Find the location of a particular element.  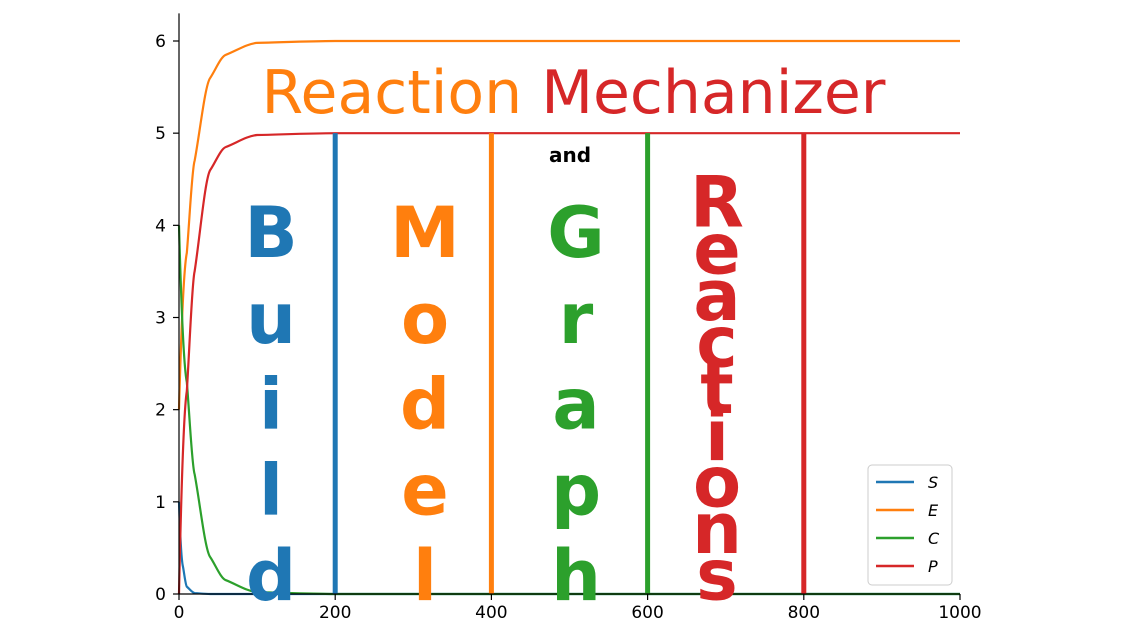

legend-box is located at coordinates (910, 525).